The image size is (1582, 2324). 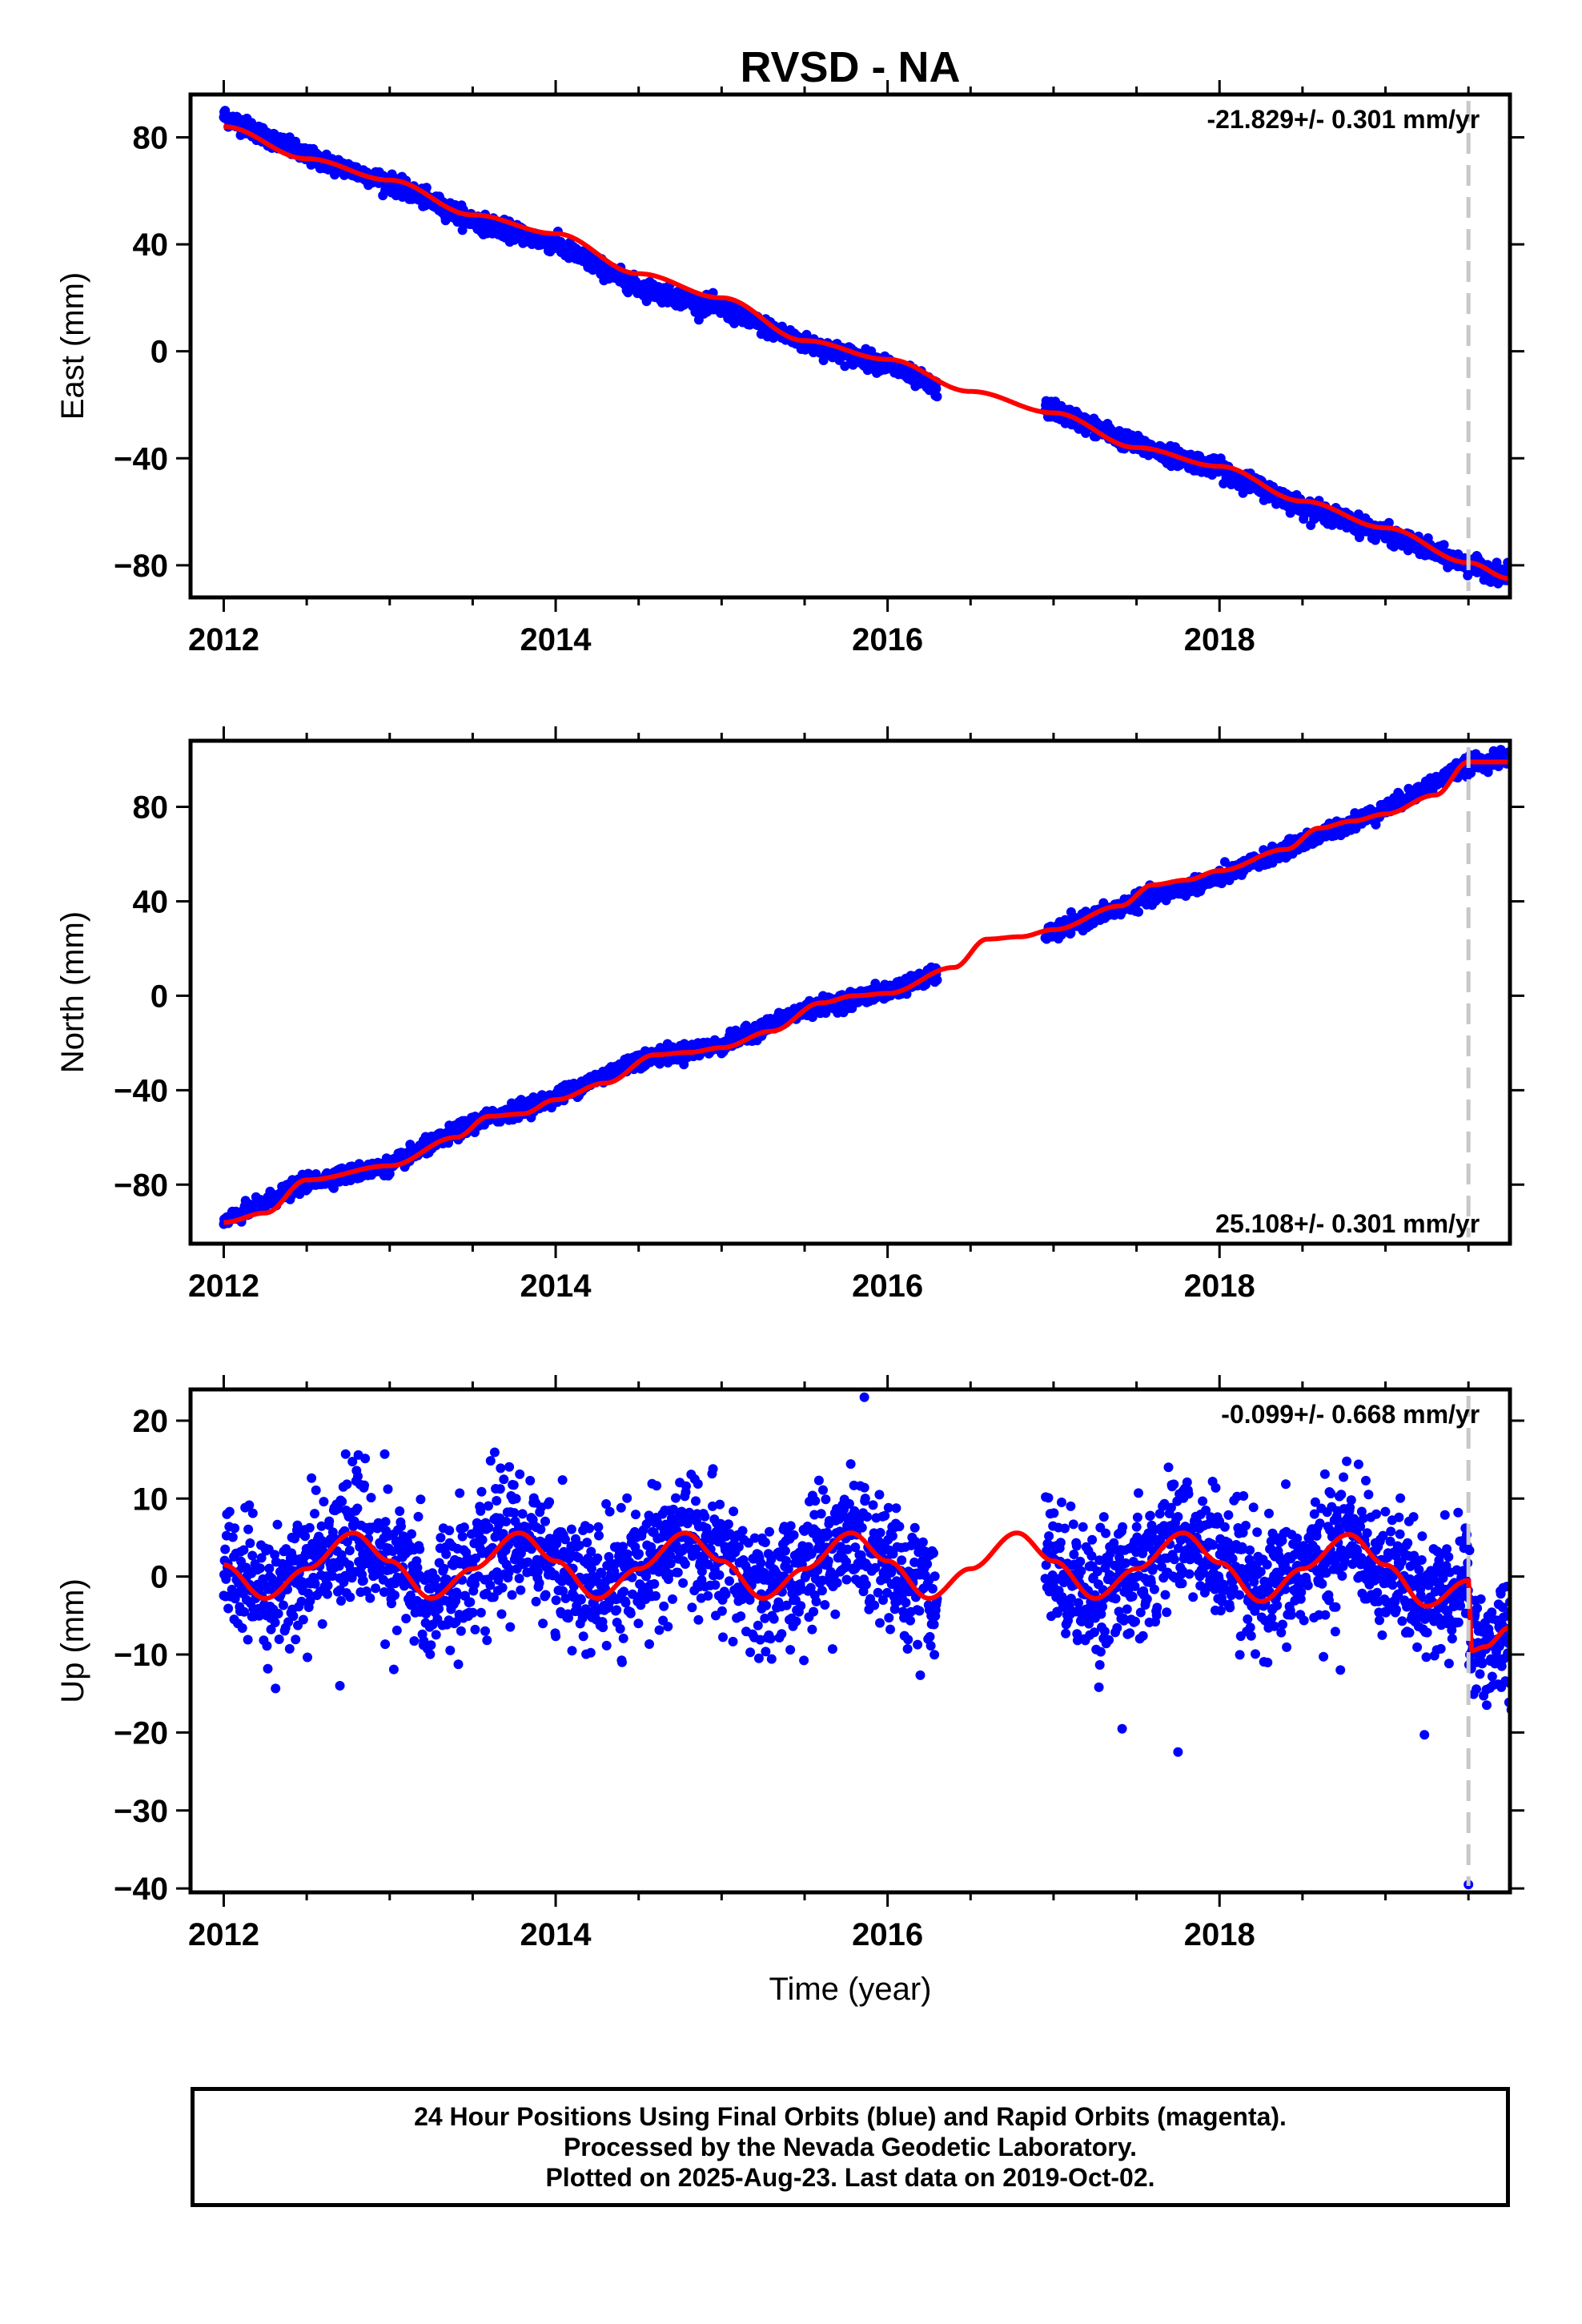 I want to click on x-tick-label: 2016, so click(x=887, y=639).